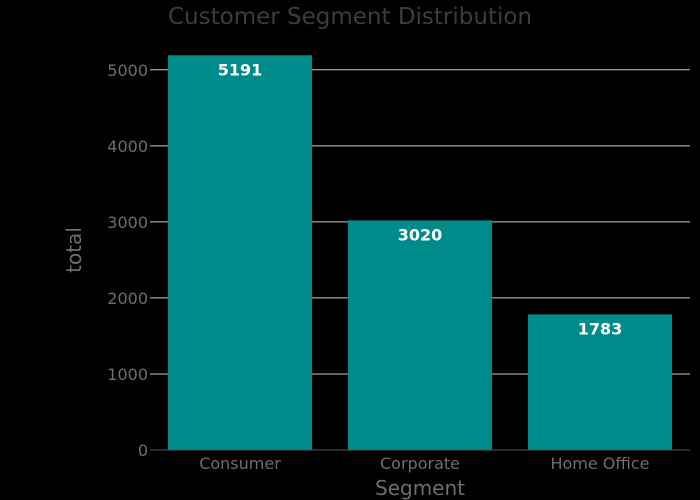 Image resolution: width=700 pixels, height=500 pixels. Describe the element at coordinates (127, 70) in the screenshot. I see `y-tick-label: 5000` at that location.